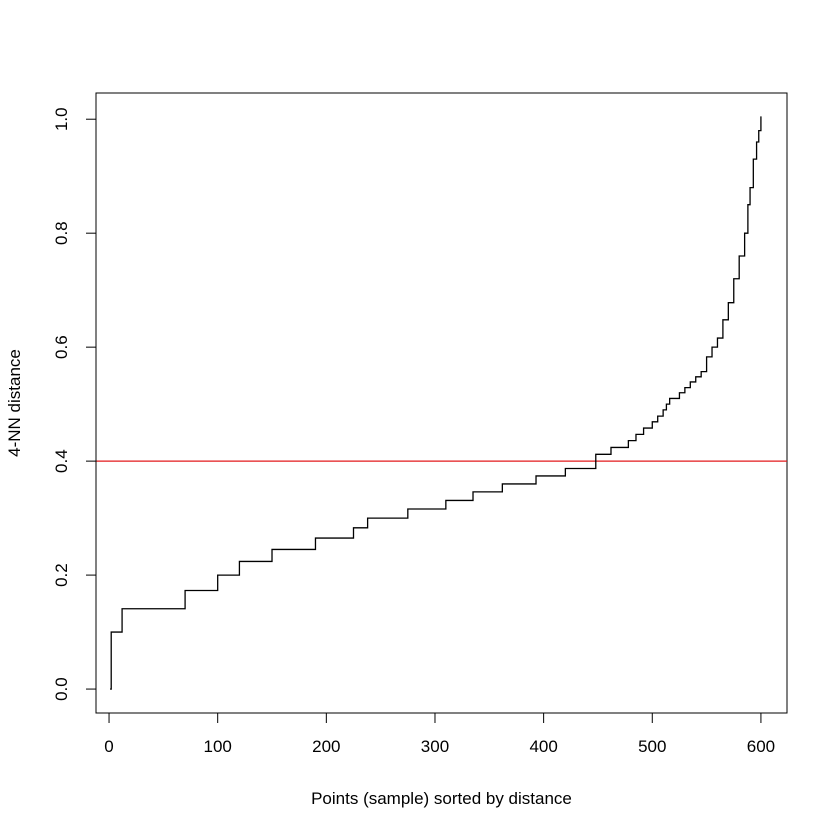  What do you see at coordinates (543, 746) in the screenshot?
I see `x-tick-label-4: 400` at bounding box center [543, 746].